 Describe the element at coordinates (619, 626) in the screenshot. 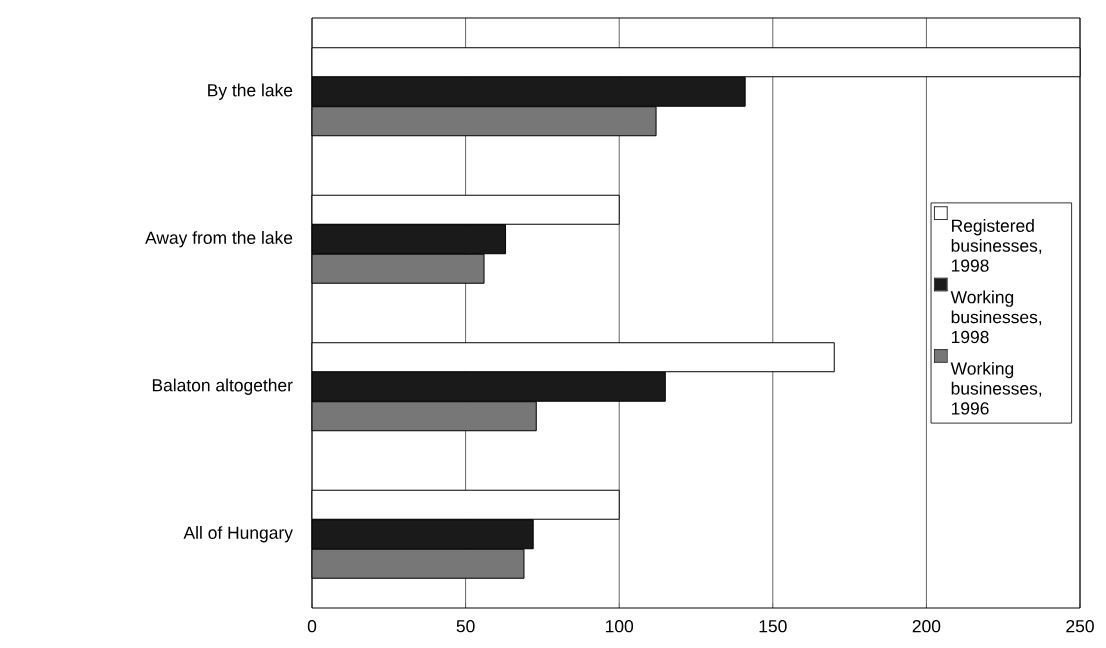

I see `x-tick-label: 100` at that location.